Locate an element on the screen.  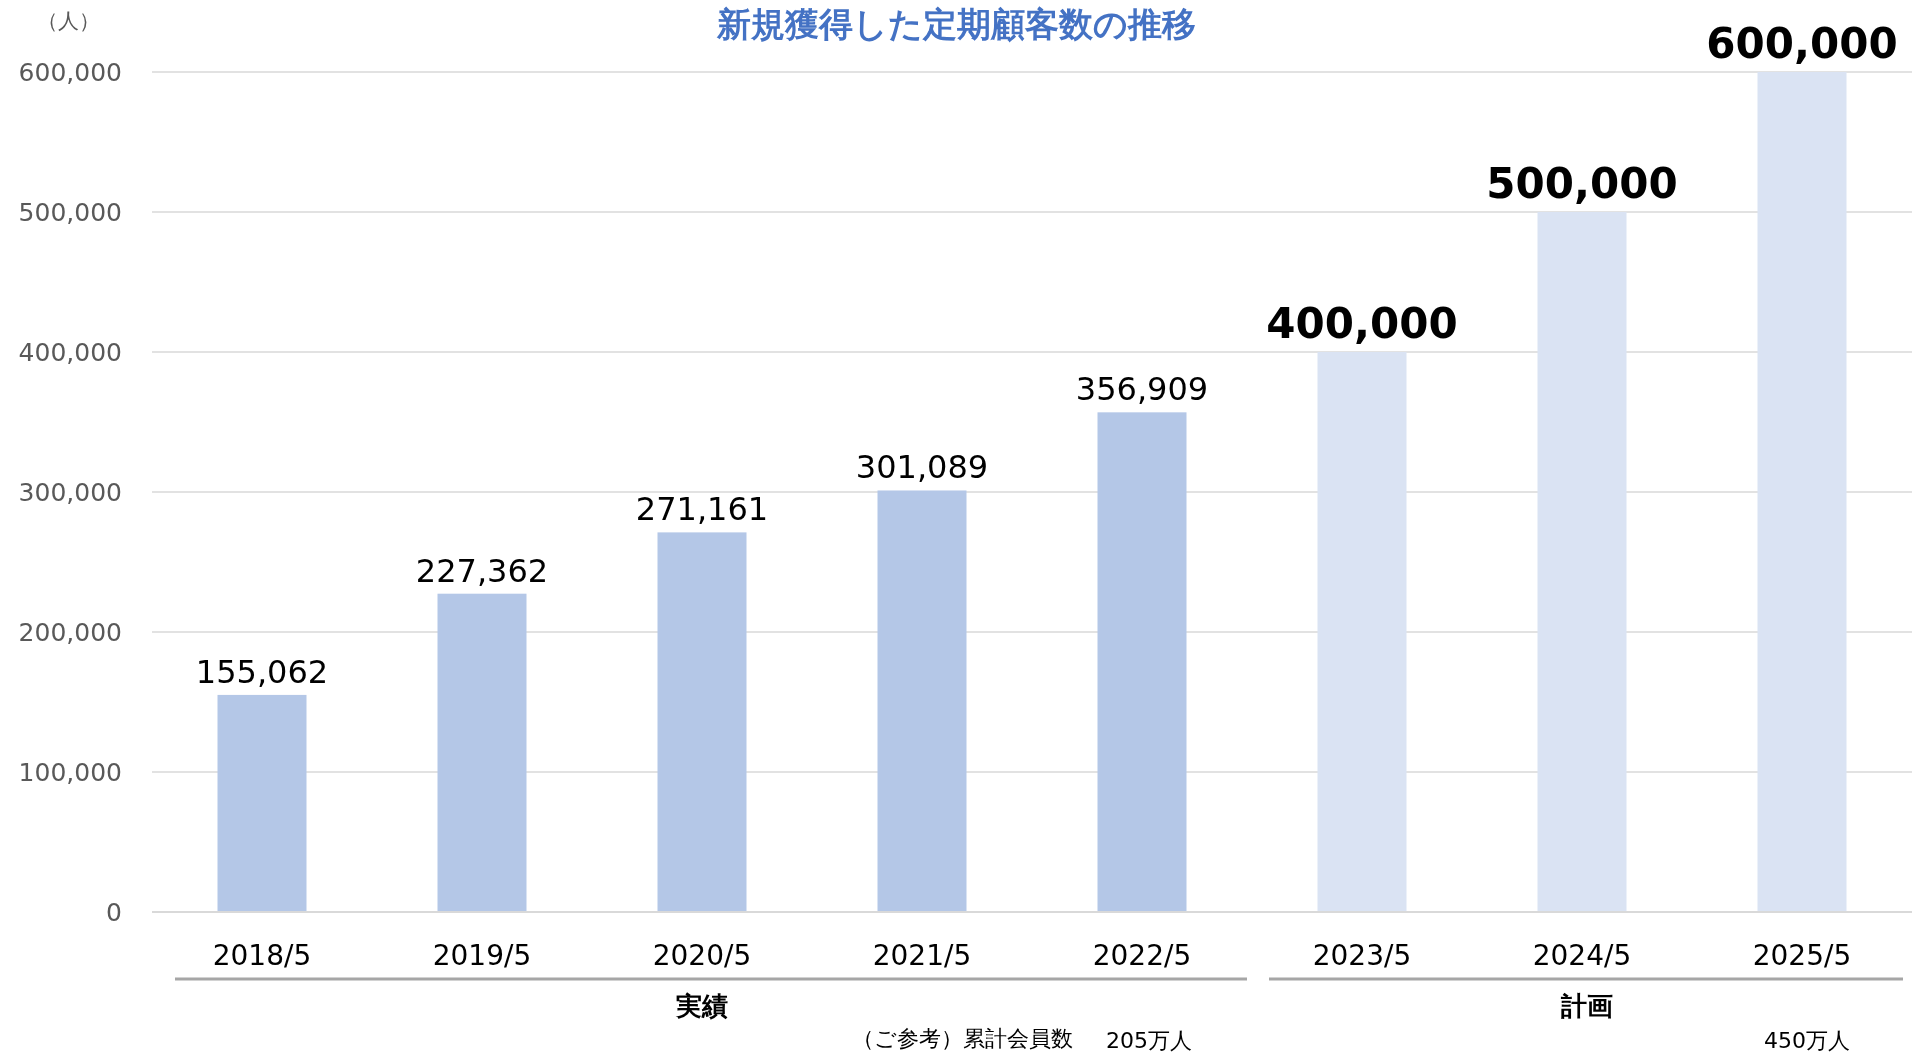
data-label: 271,161 is located at coordinates (702, 509).